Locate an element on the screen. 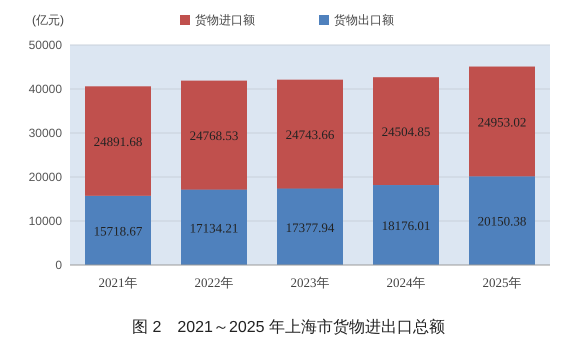  text: 图 2 2021～2025 年上海市货物进出口总额 is located at coordinates (288, 327).